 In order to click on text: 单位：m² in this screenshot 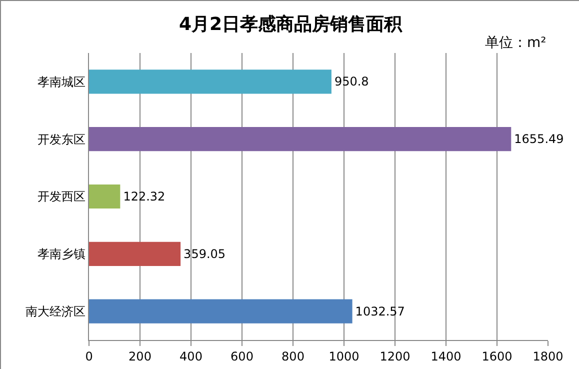, I will do `click(515, 43)`.